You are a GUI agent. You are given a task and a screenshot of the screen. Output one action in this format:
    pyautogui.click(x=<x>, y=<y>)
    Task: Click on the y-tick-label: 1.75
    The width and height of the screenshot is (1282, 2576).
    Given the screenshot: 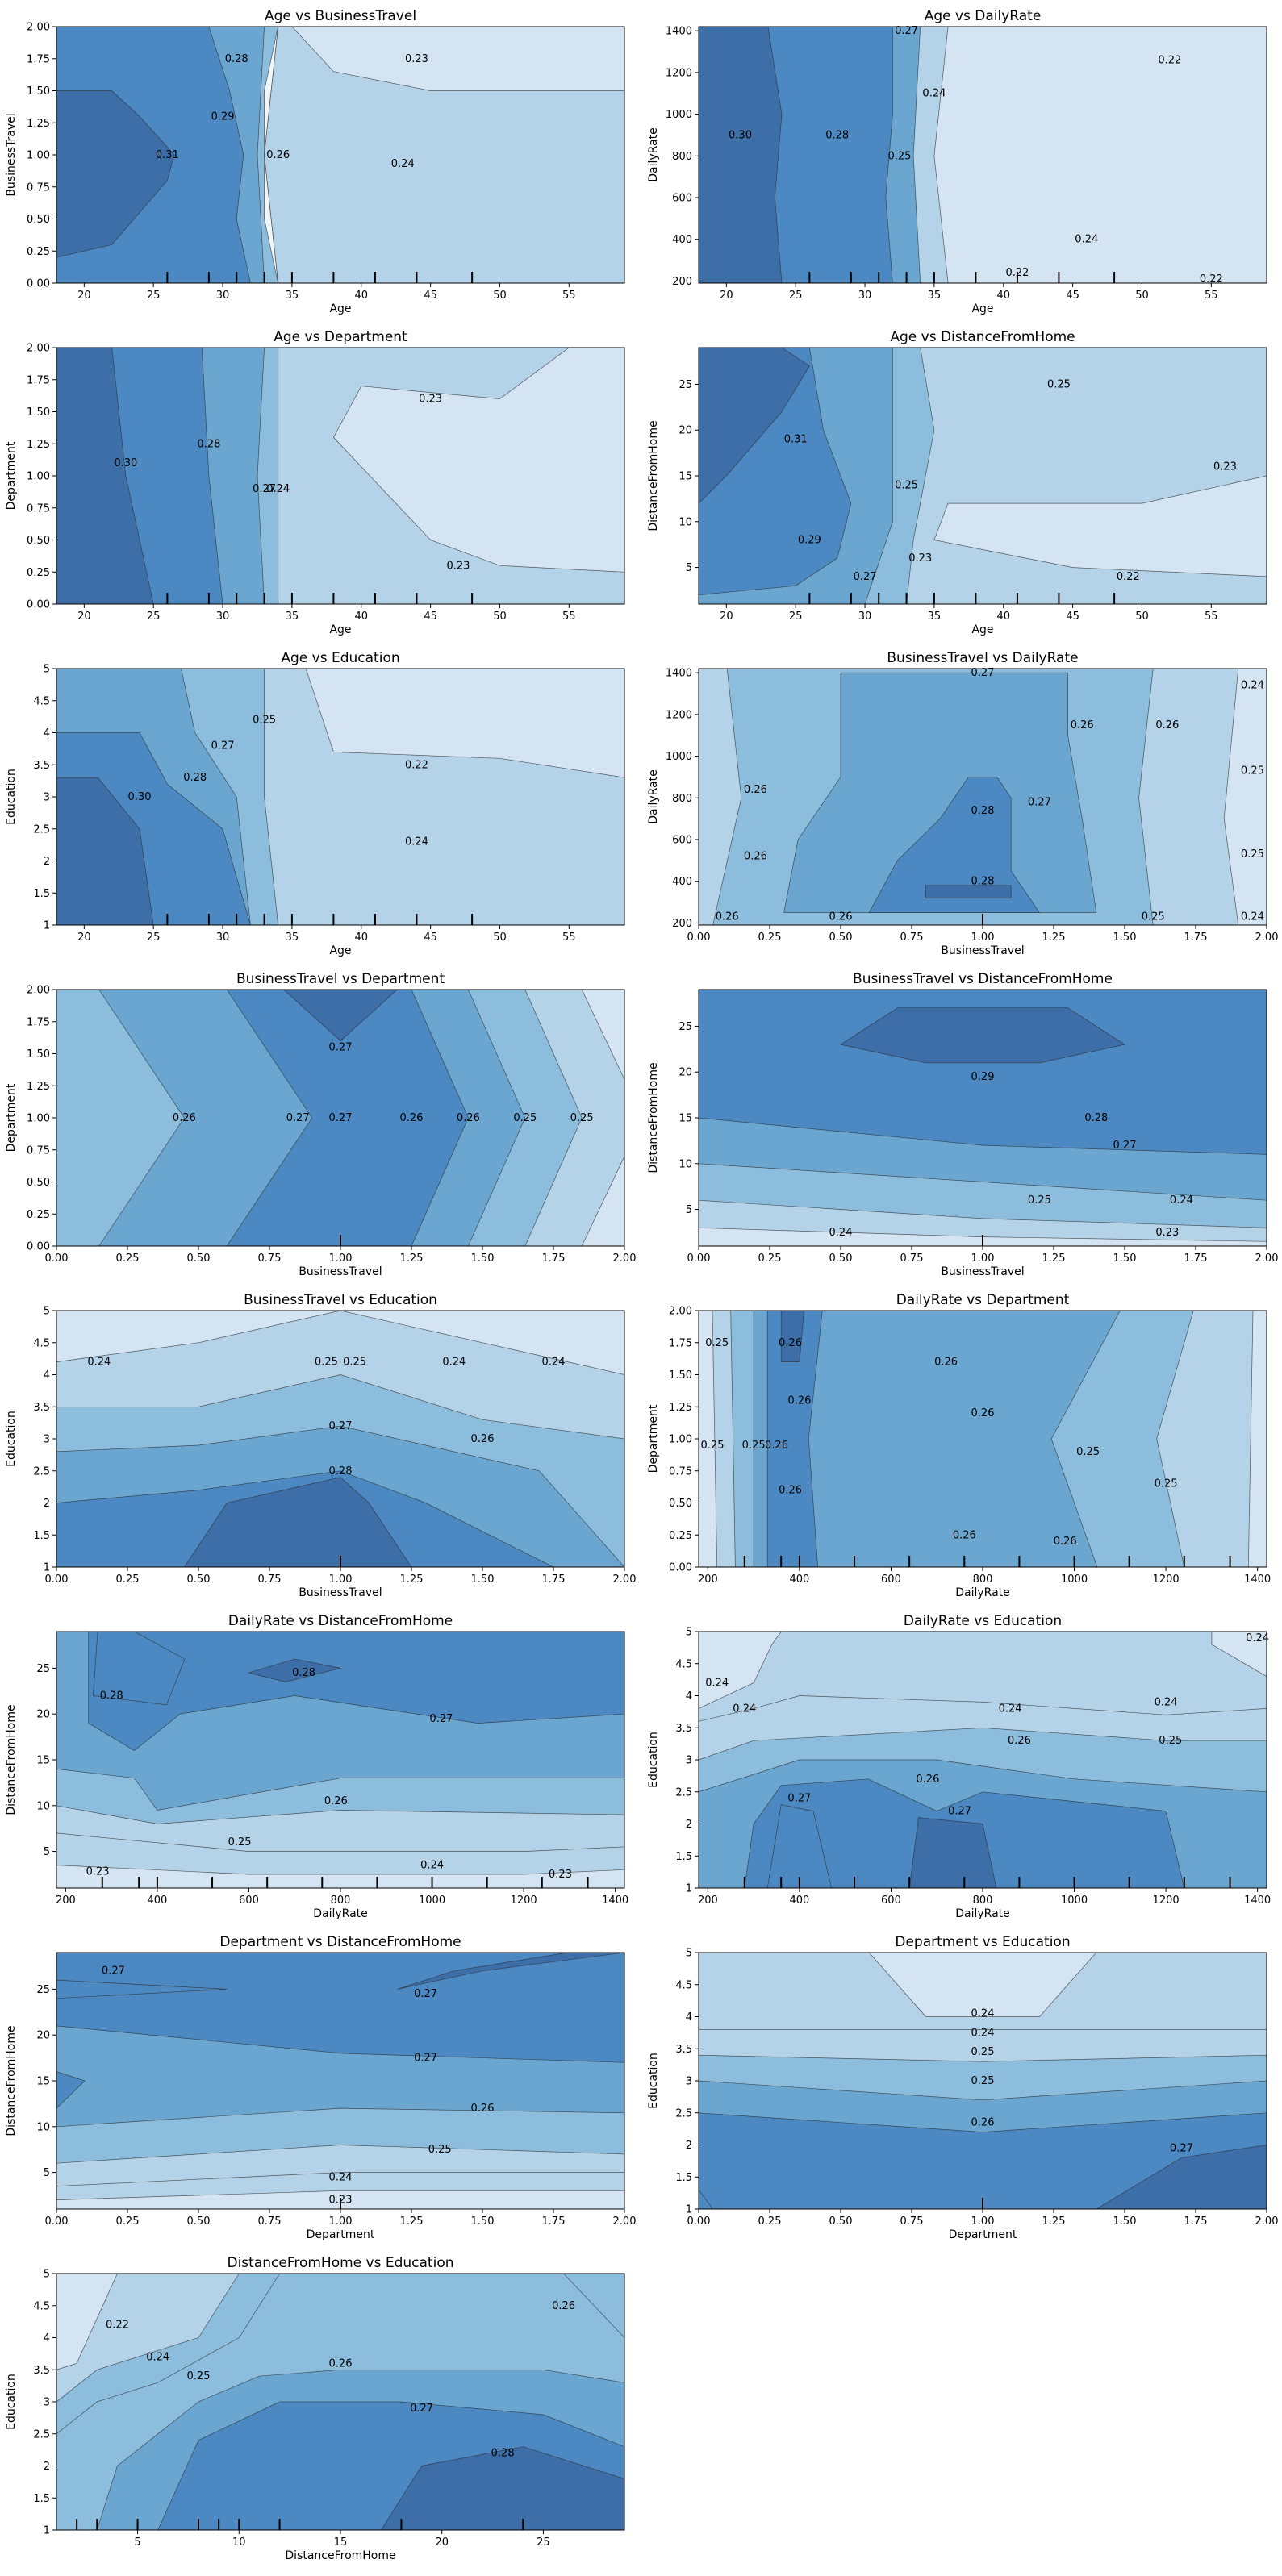 What is the action you would take?
    pyautogui.click(x=680, y=1343)
    